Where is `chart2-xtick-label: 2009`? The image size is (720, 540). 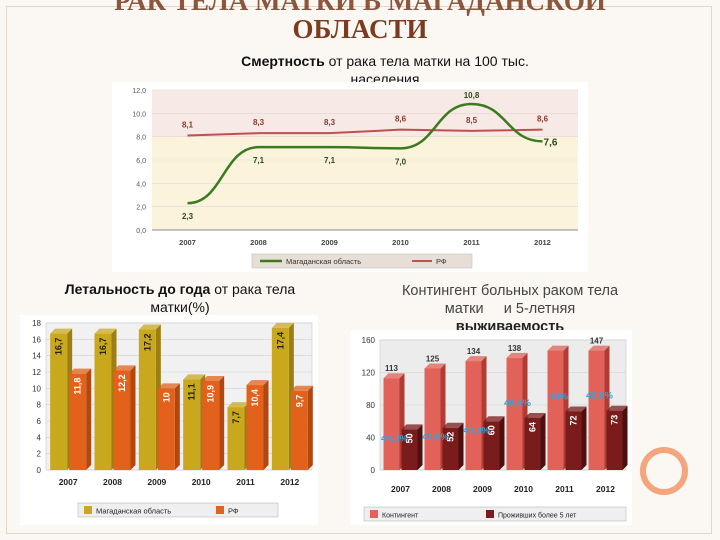 chart2-xtick-label: 2009 is located at coordinates (156, 482).